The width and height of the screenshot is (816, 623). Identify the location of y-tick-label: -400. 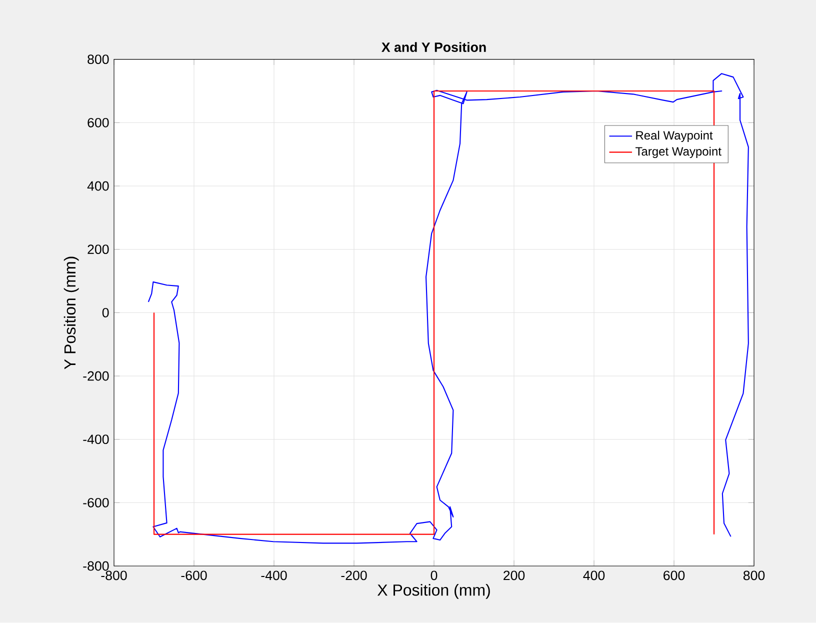
(96, 439).